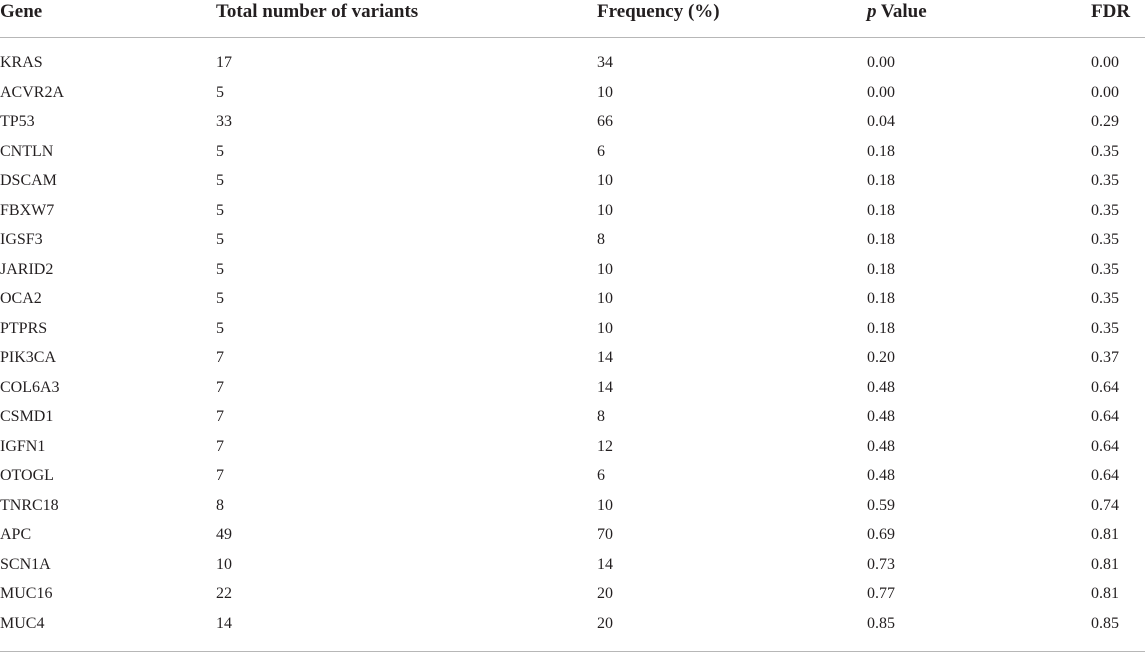 The height and width of the screenshot is (653, 1145). What do you see at coordinates (572, 299) in the screenshot?
I see `table-row: OCA2 5 10 0.18 0.35` at bounding box center [572, 299].